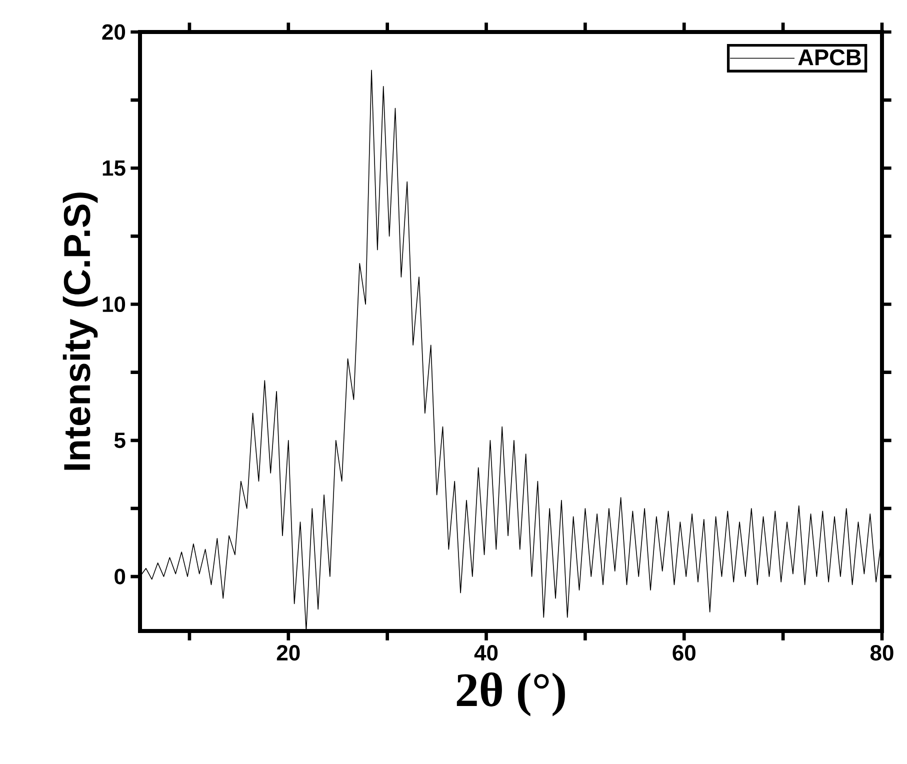 This screenshot has height=764, width=907. I want to click on x-axis-title: 2θ (°), so click(510, 694).